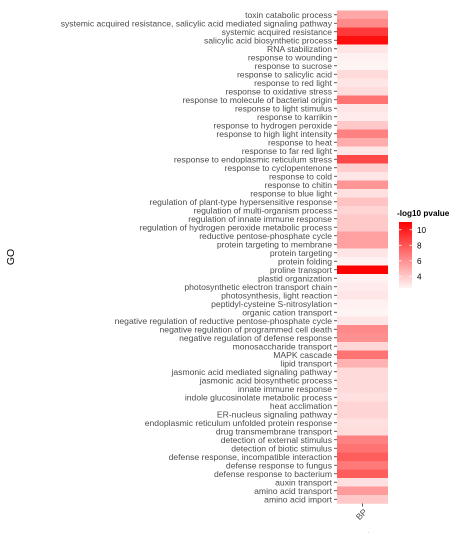  I want to click on y-tick-label: auxin transport, so click(303, 482).